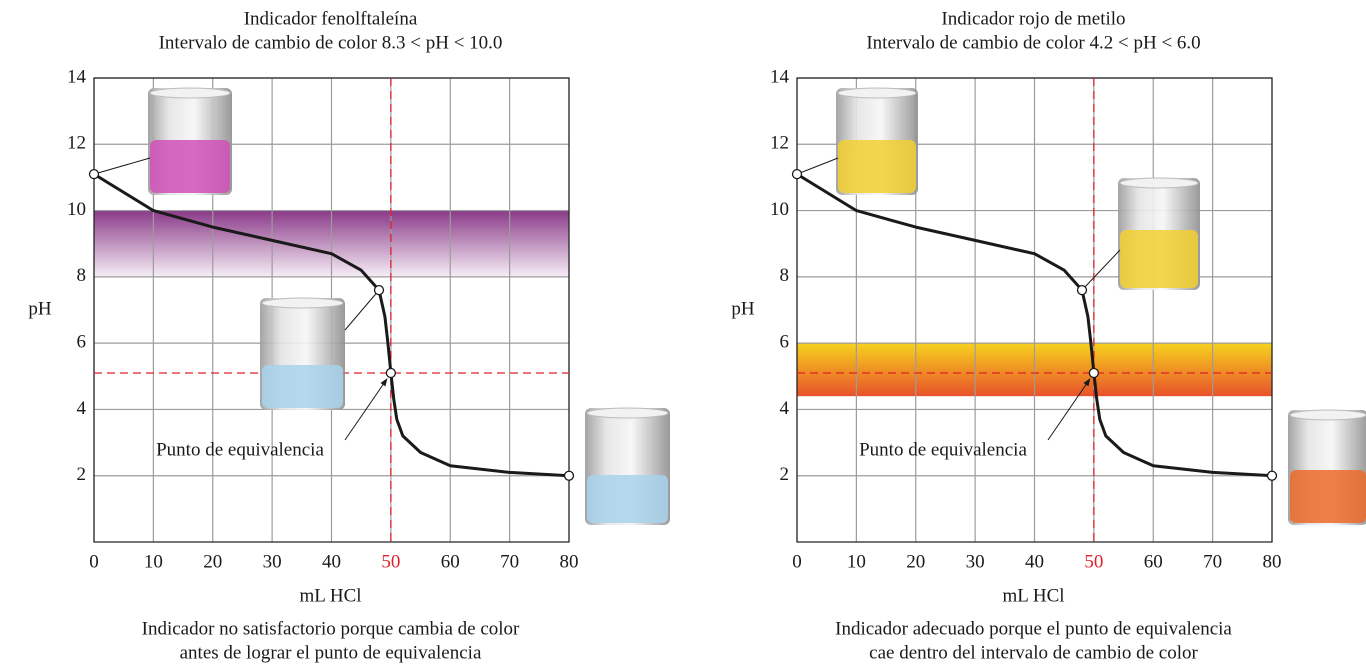 The image size is (1366, 669). What do you see at coordinates (331, 18) in the screenshot?
I see `chart-title: Indicador fenolftaleína` at bounding box center [331, 18].